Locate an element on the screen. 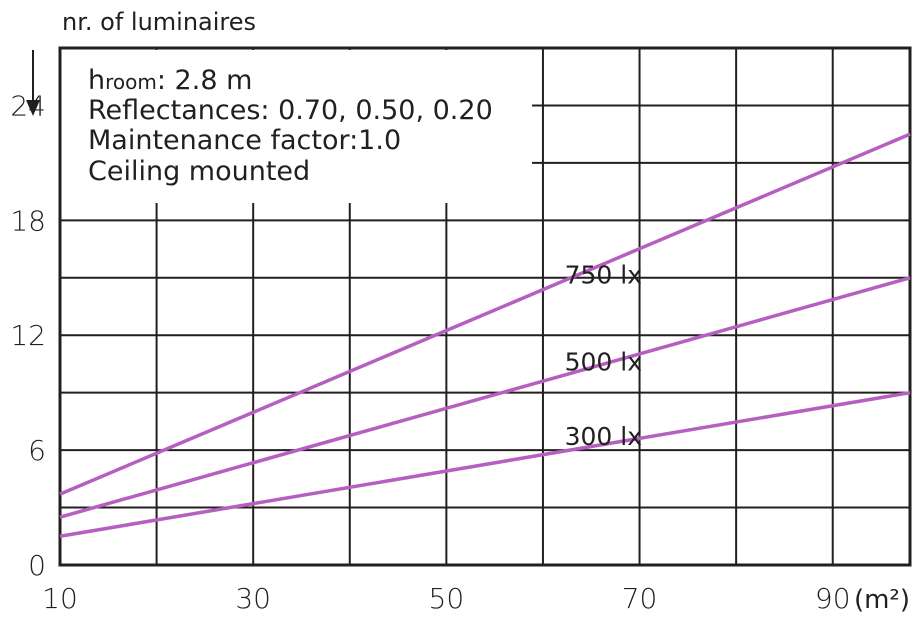  x-tick-label: 70 is located at coordinates (640, 598).